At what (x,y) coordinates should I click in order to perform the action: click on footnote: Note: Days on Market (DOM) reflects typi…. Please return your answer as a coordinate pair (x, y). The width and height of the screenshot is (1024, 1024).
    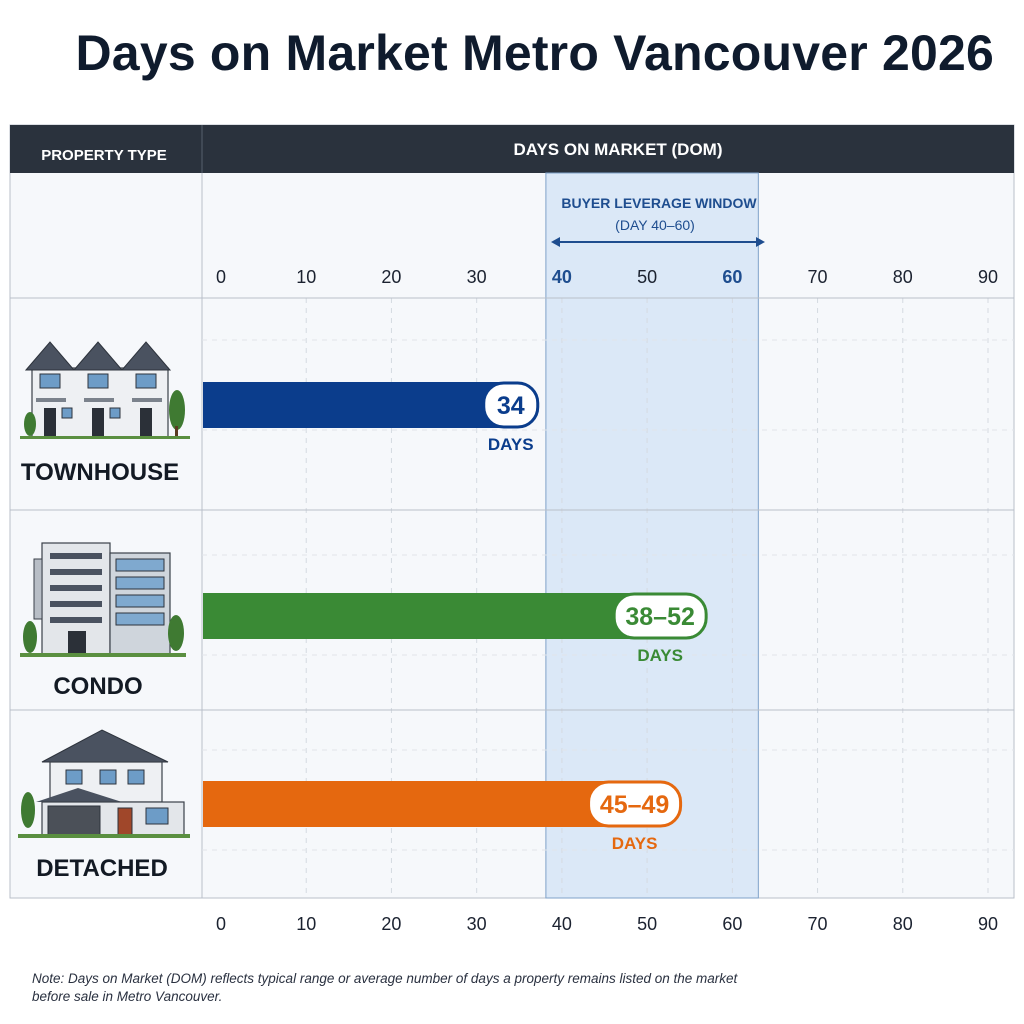
    Looking at the image, I should click on (385, 987).